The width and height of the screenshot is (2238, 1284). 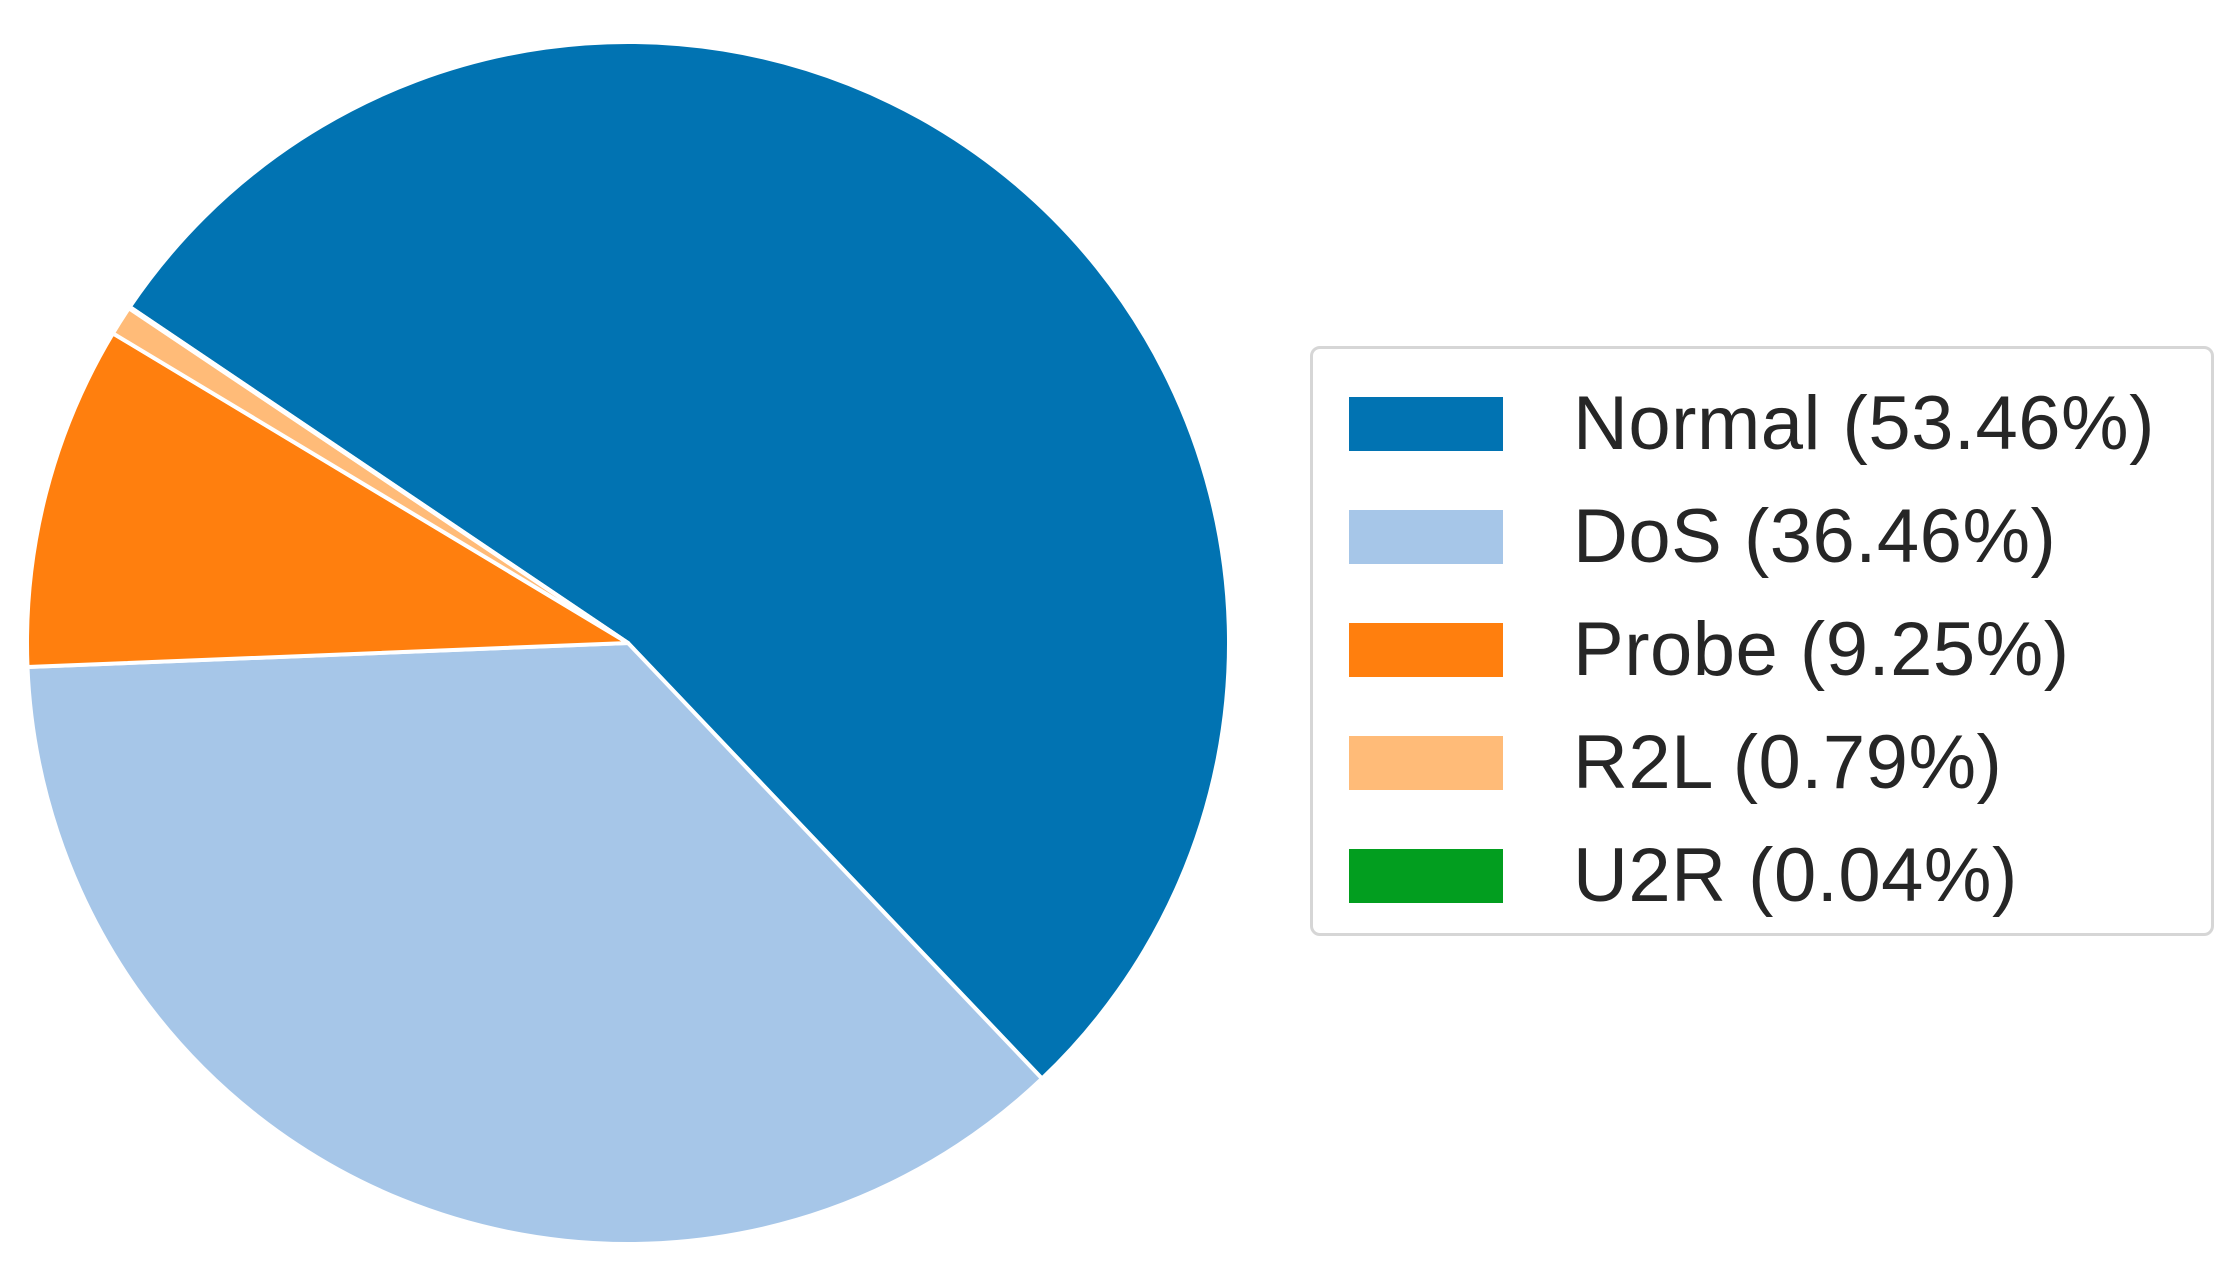 I want to click on pie-slice-u2r, so click(x=378, y=474).